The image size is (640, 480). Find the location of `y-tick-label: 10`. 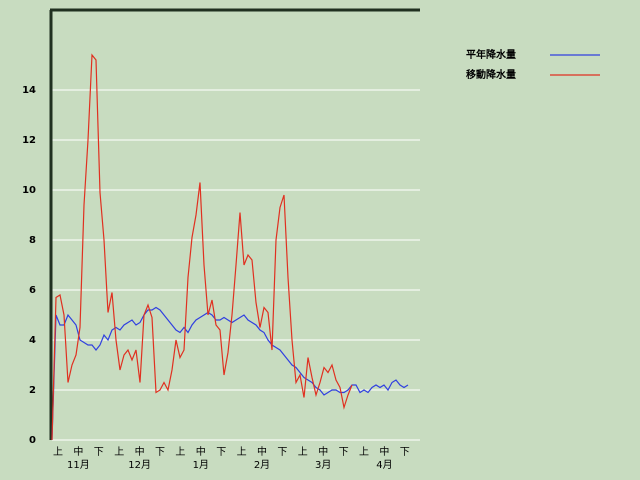

y-tick-label: 10 is located at coordinates (29, 190).